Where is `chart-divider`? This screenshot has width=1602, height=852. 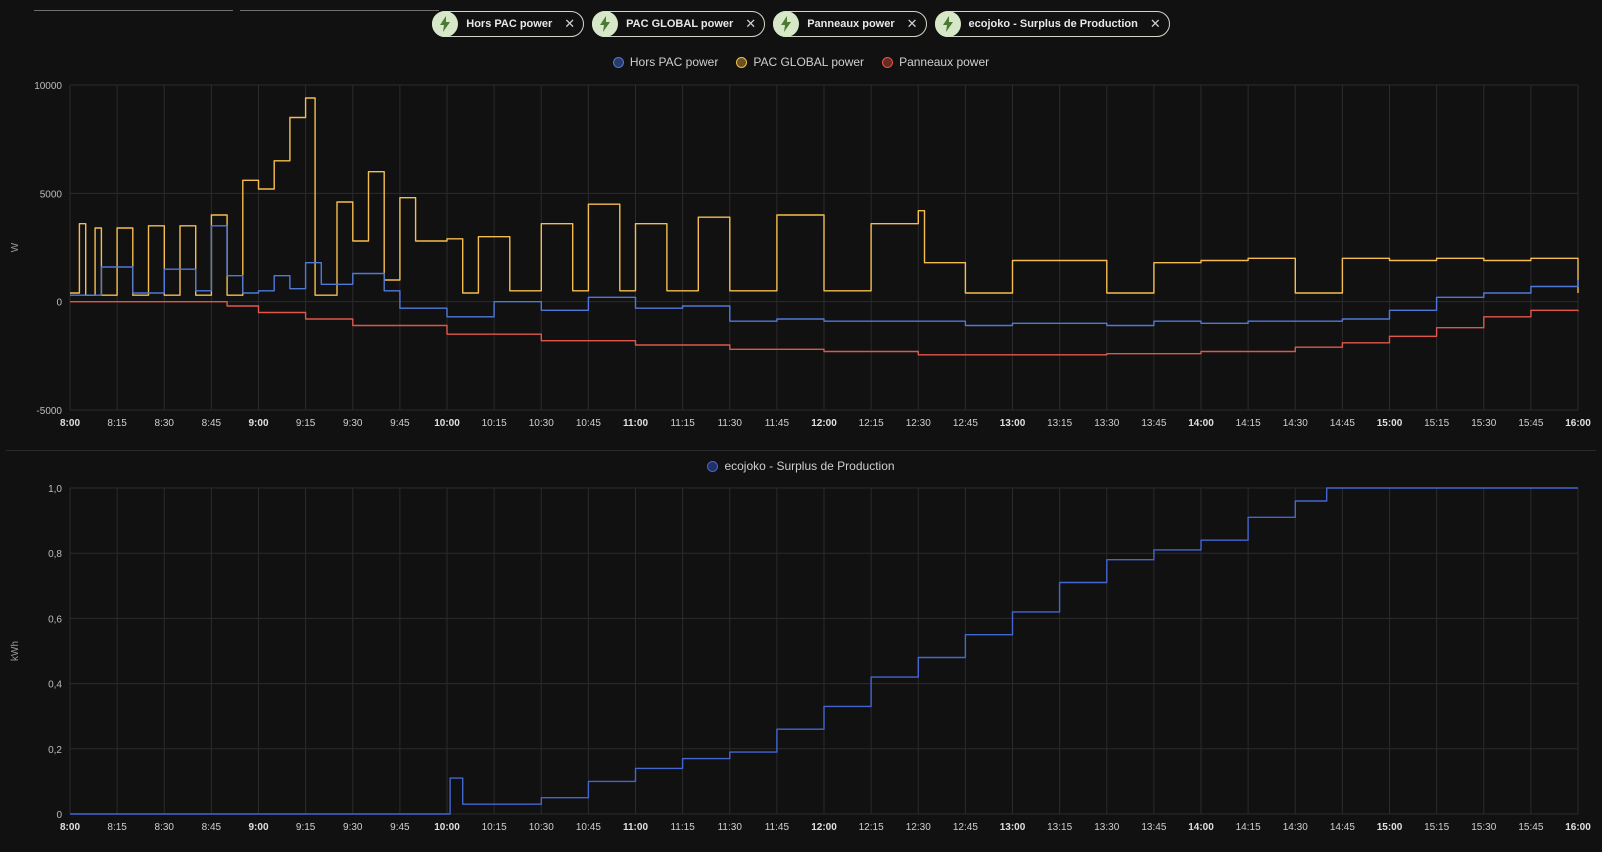
chart-divider is located at coordinates (801, 450).